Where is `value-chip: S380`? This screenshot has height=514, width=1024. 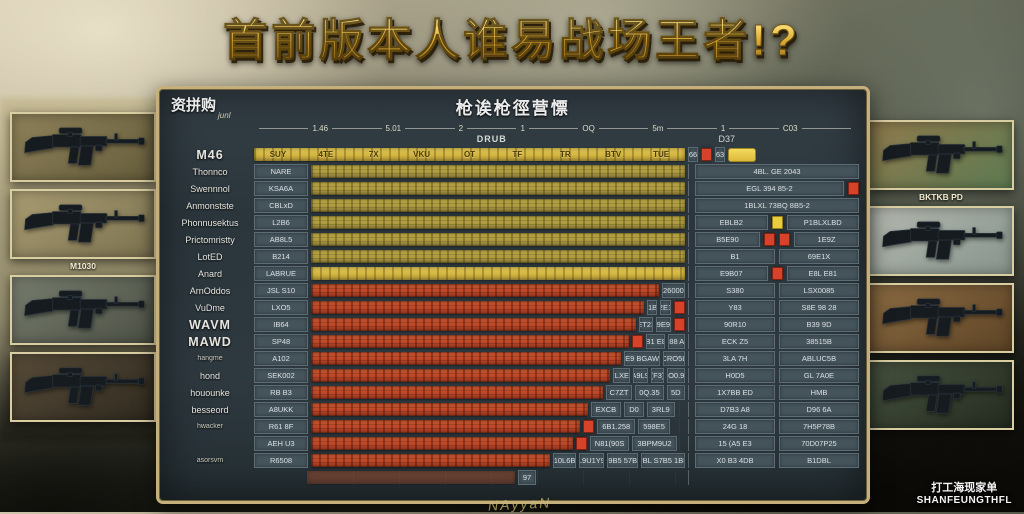
value-chip: S380 is located at coordinates (735, 290).